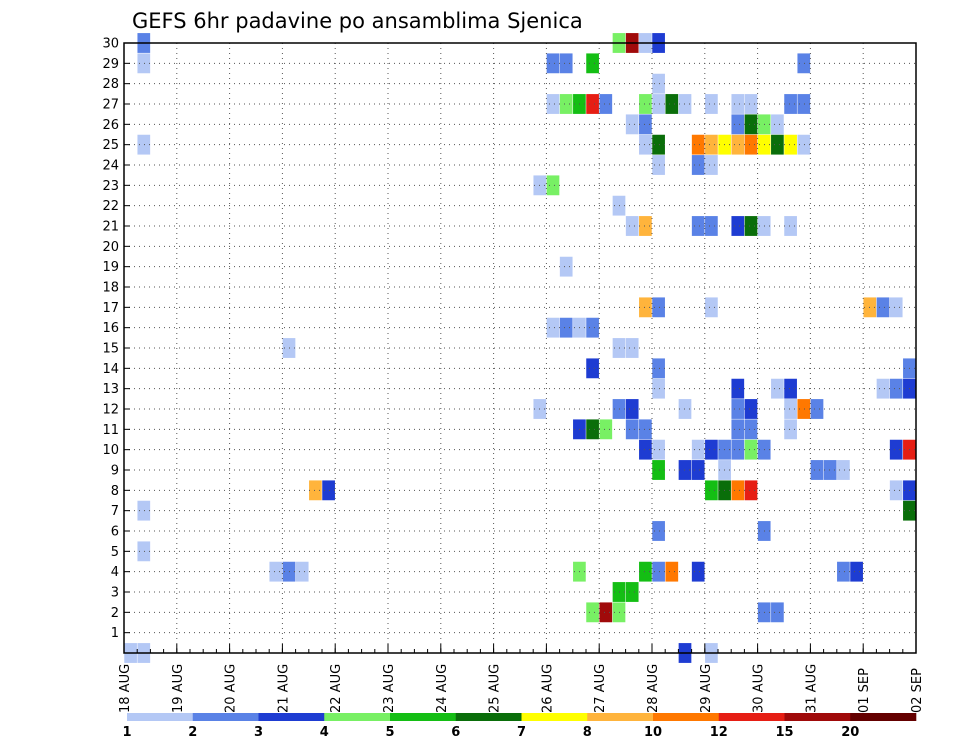 The height and width of the screenshot is (742, 960). What do you see at coordinates (864, 690) in the screenshot?
I see `x-tick-label: 01 SEP` at bounding box center [864, 690].